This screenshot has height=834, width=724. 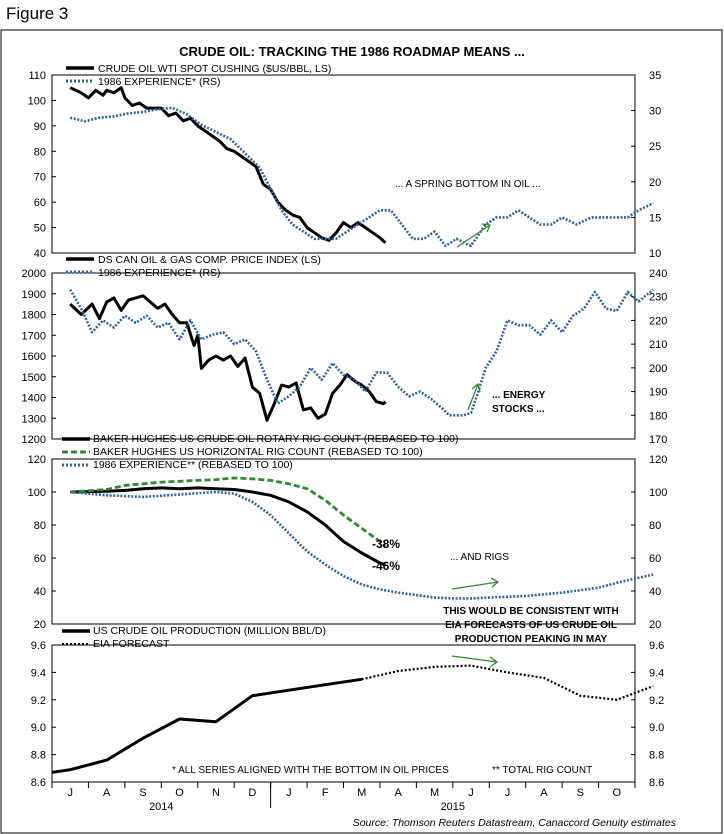 What do you see at coordinates (658, 460) in the screenshot?
I see `ytick-right-label: 120` at bounding box center [658, 460].